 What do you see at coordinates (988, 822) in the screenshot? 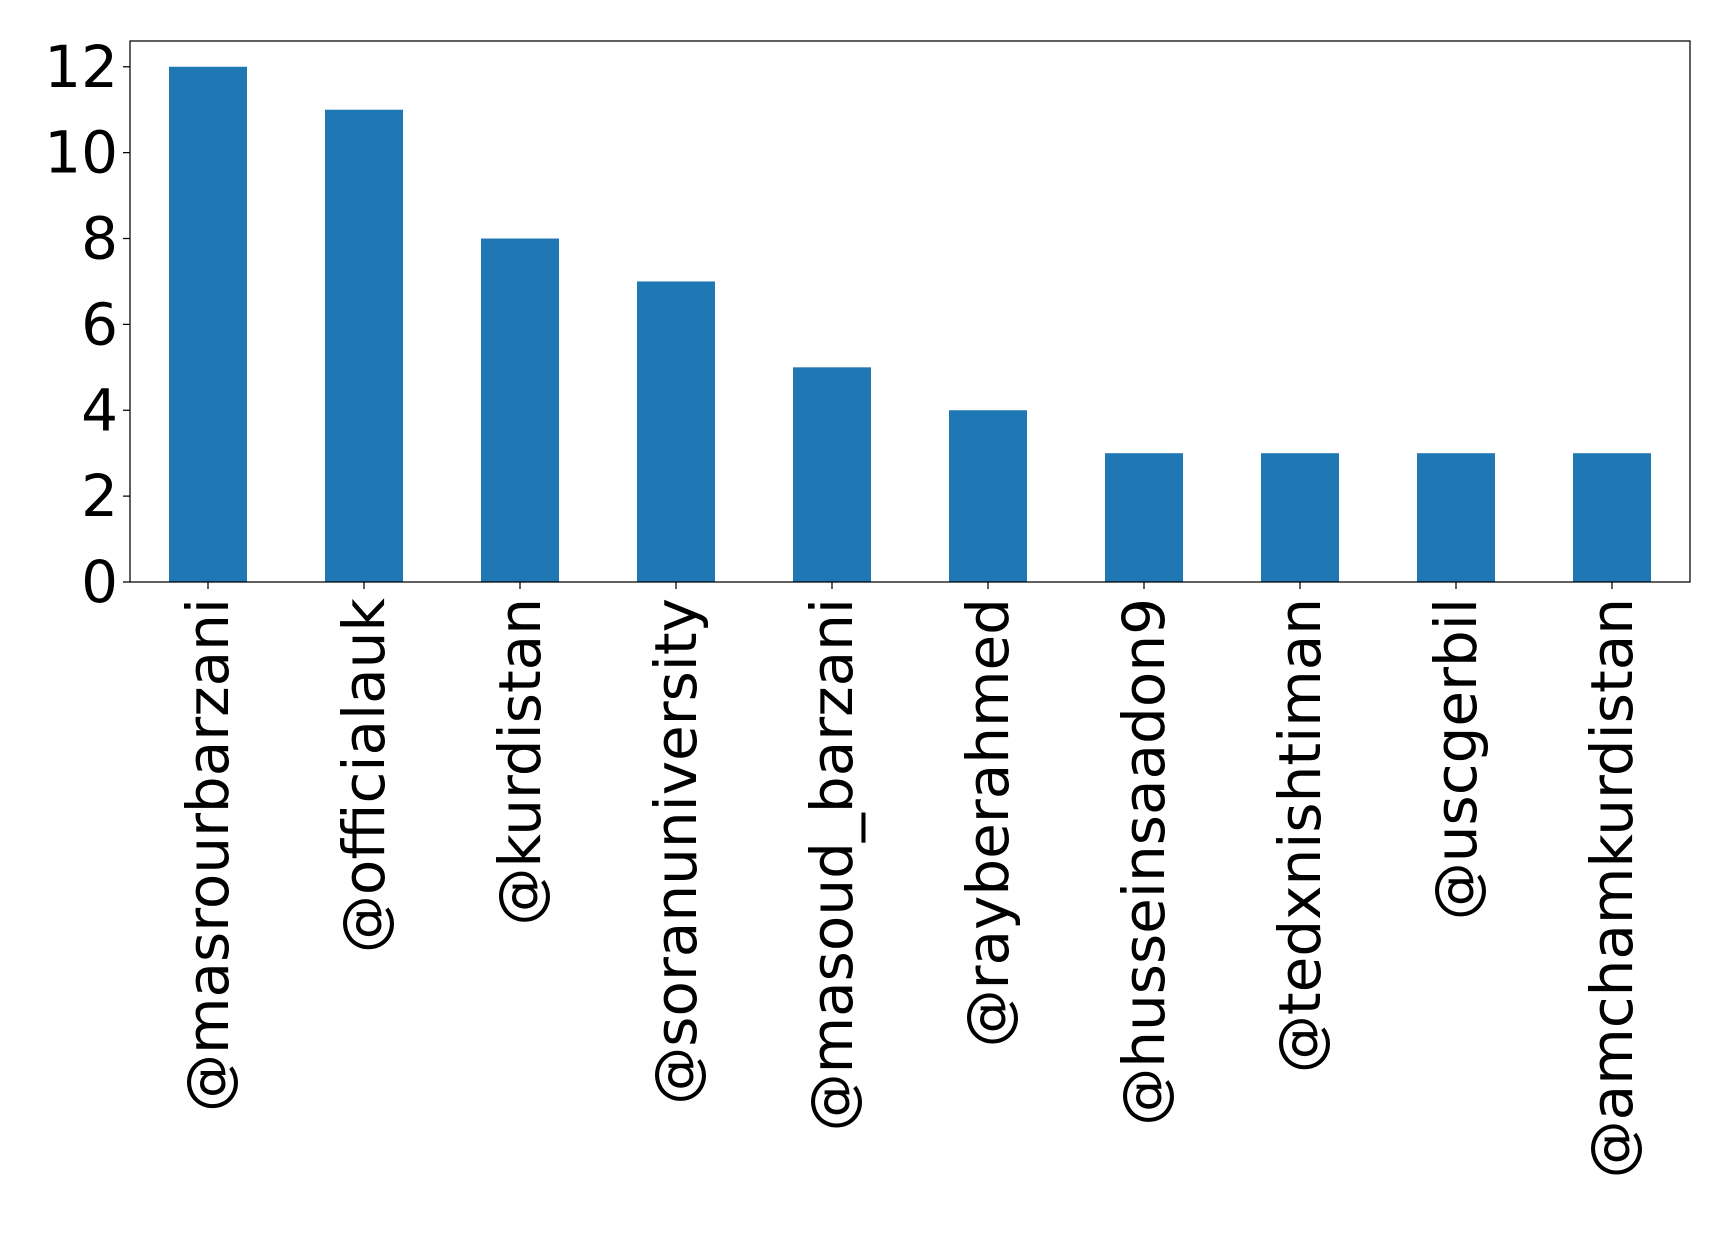
I see `x-tick-label: @rayberahmed` at bounding box center [988, 822].